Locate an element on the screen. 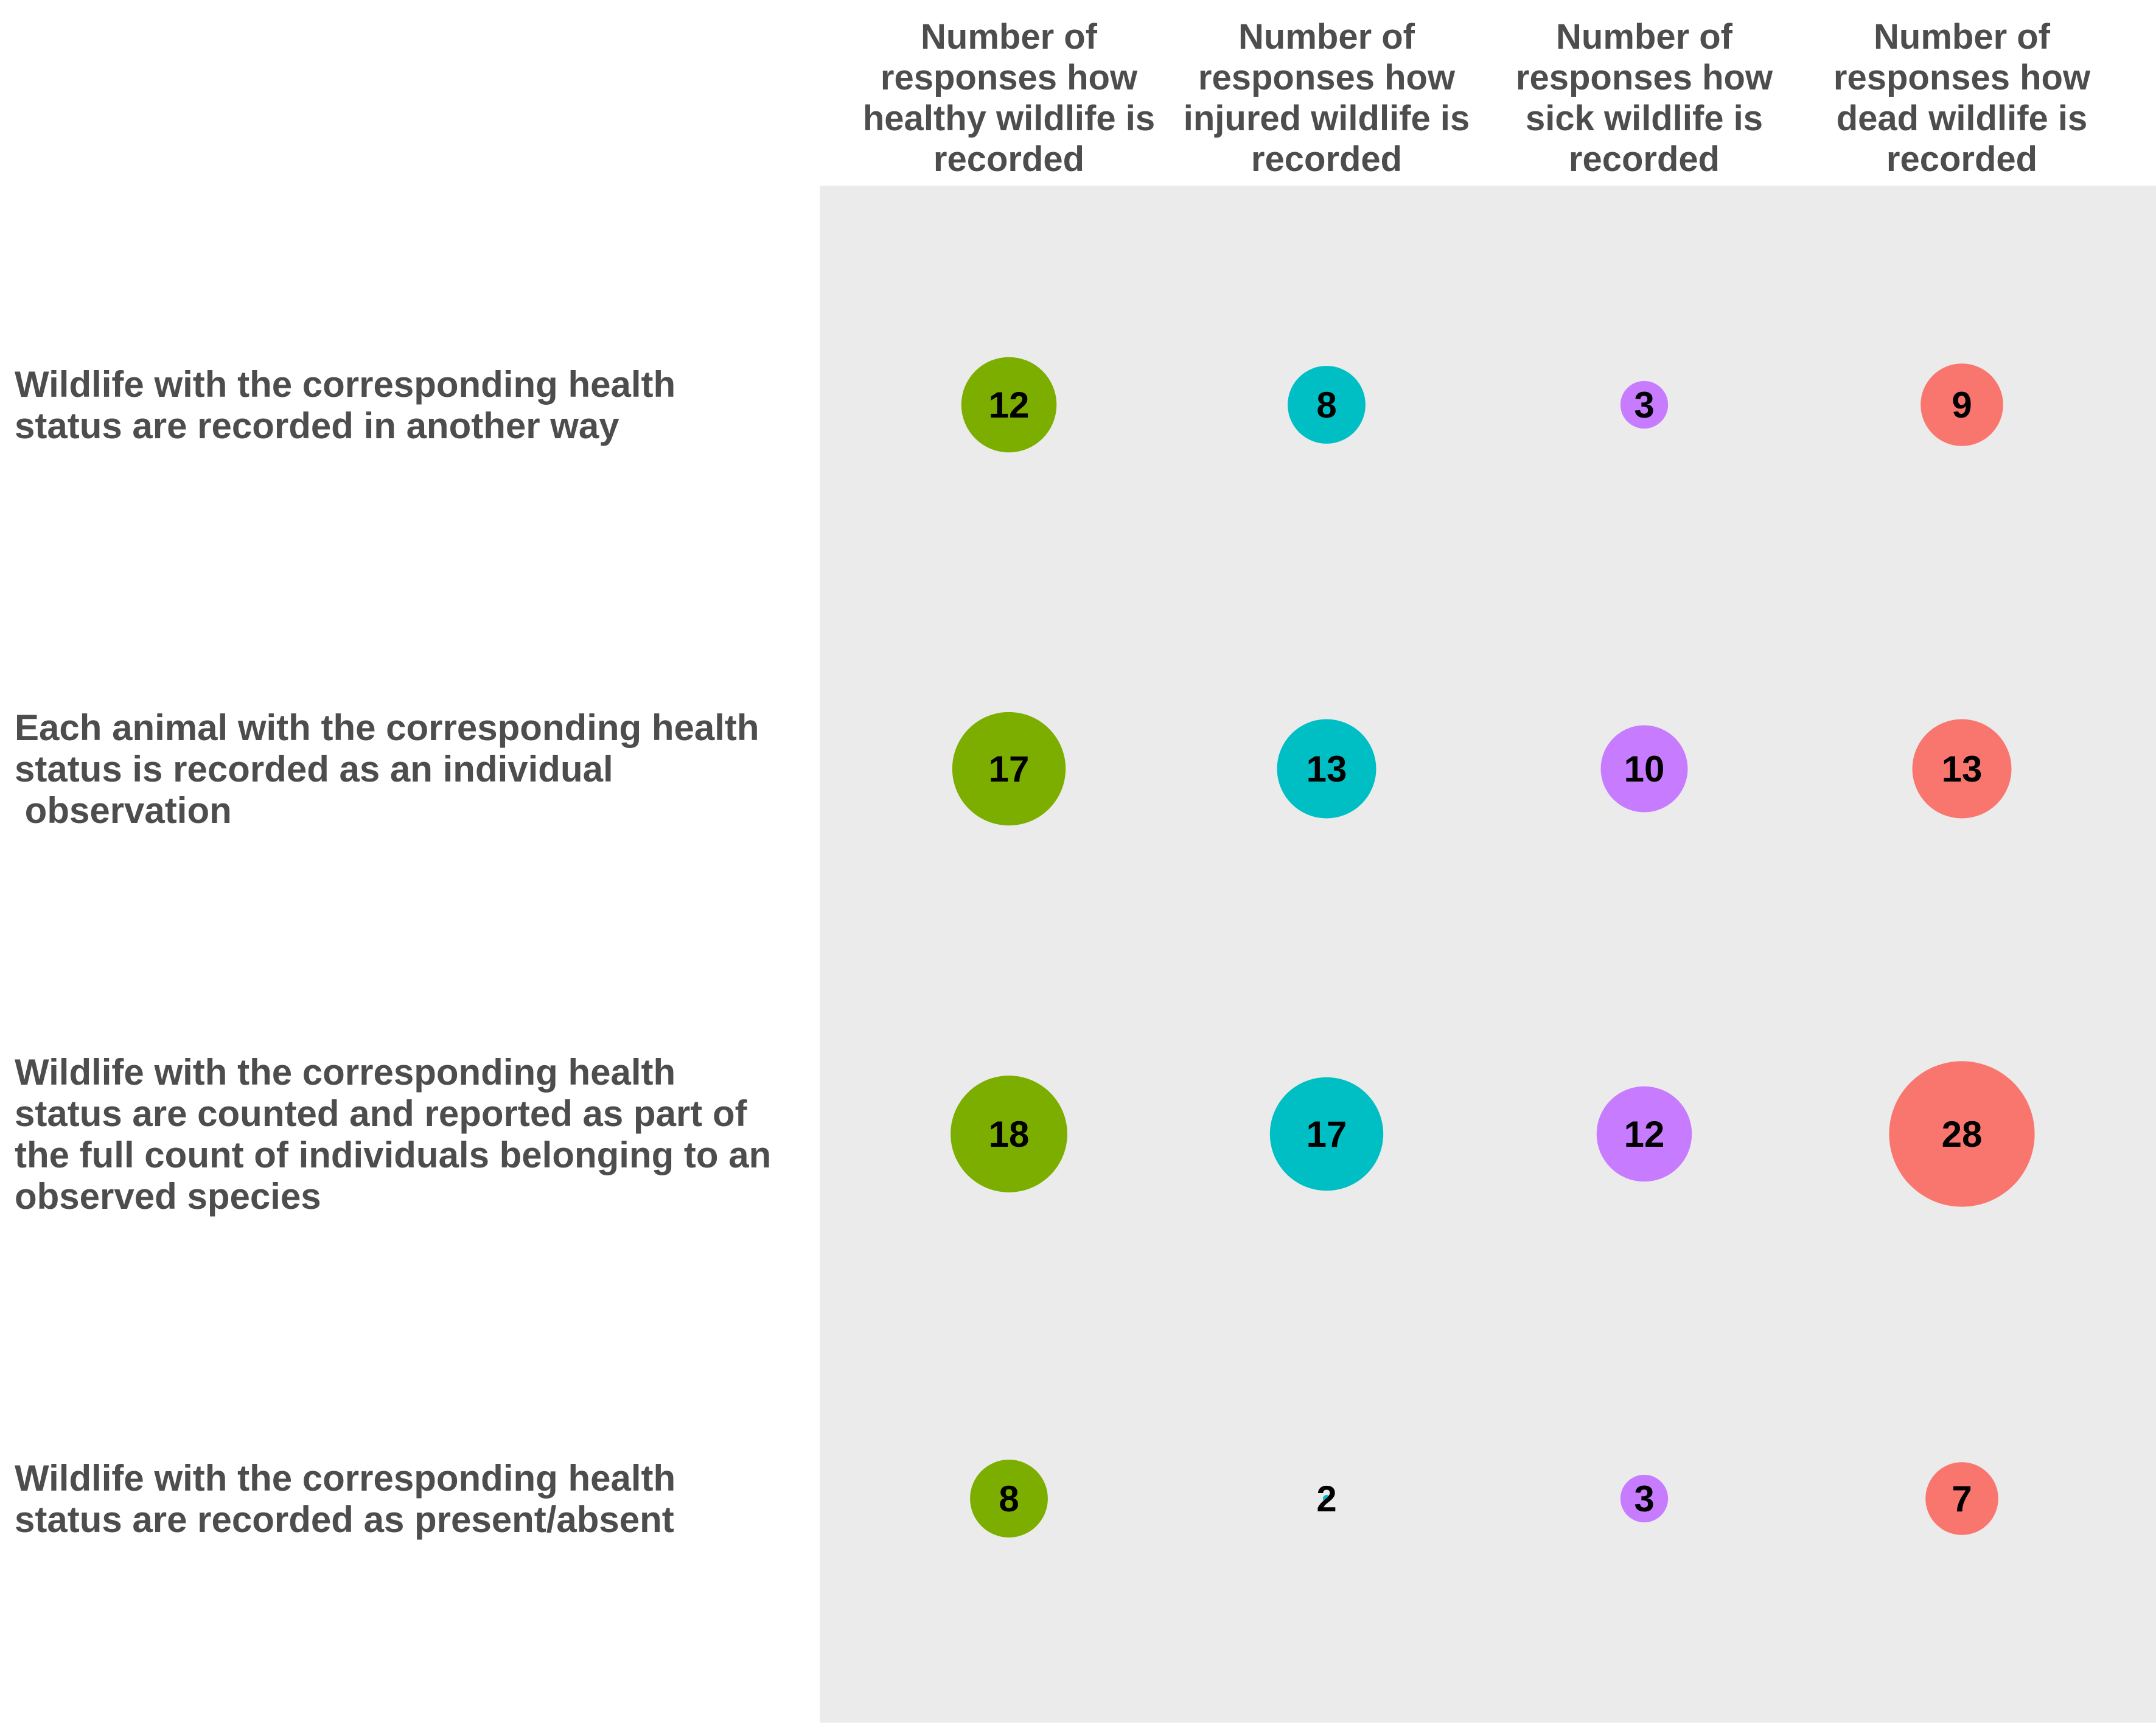 The width and height of the screenshot is (2156, 1725). bubble-value-label: 2 is located at coordinates (1326, 1498).